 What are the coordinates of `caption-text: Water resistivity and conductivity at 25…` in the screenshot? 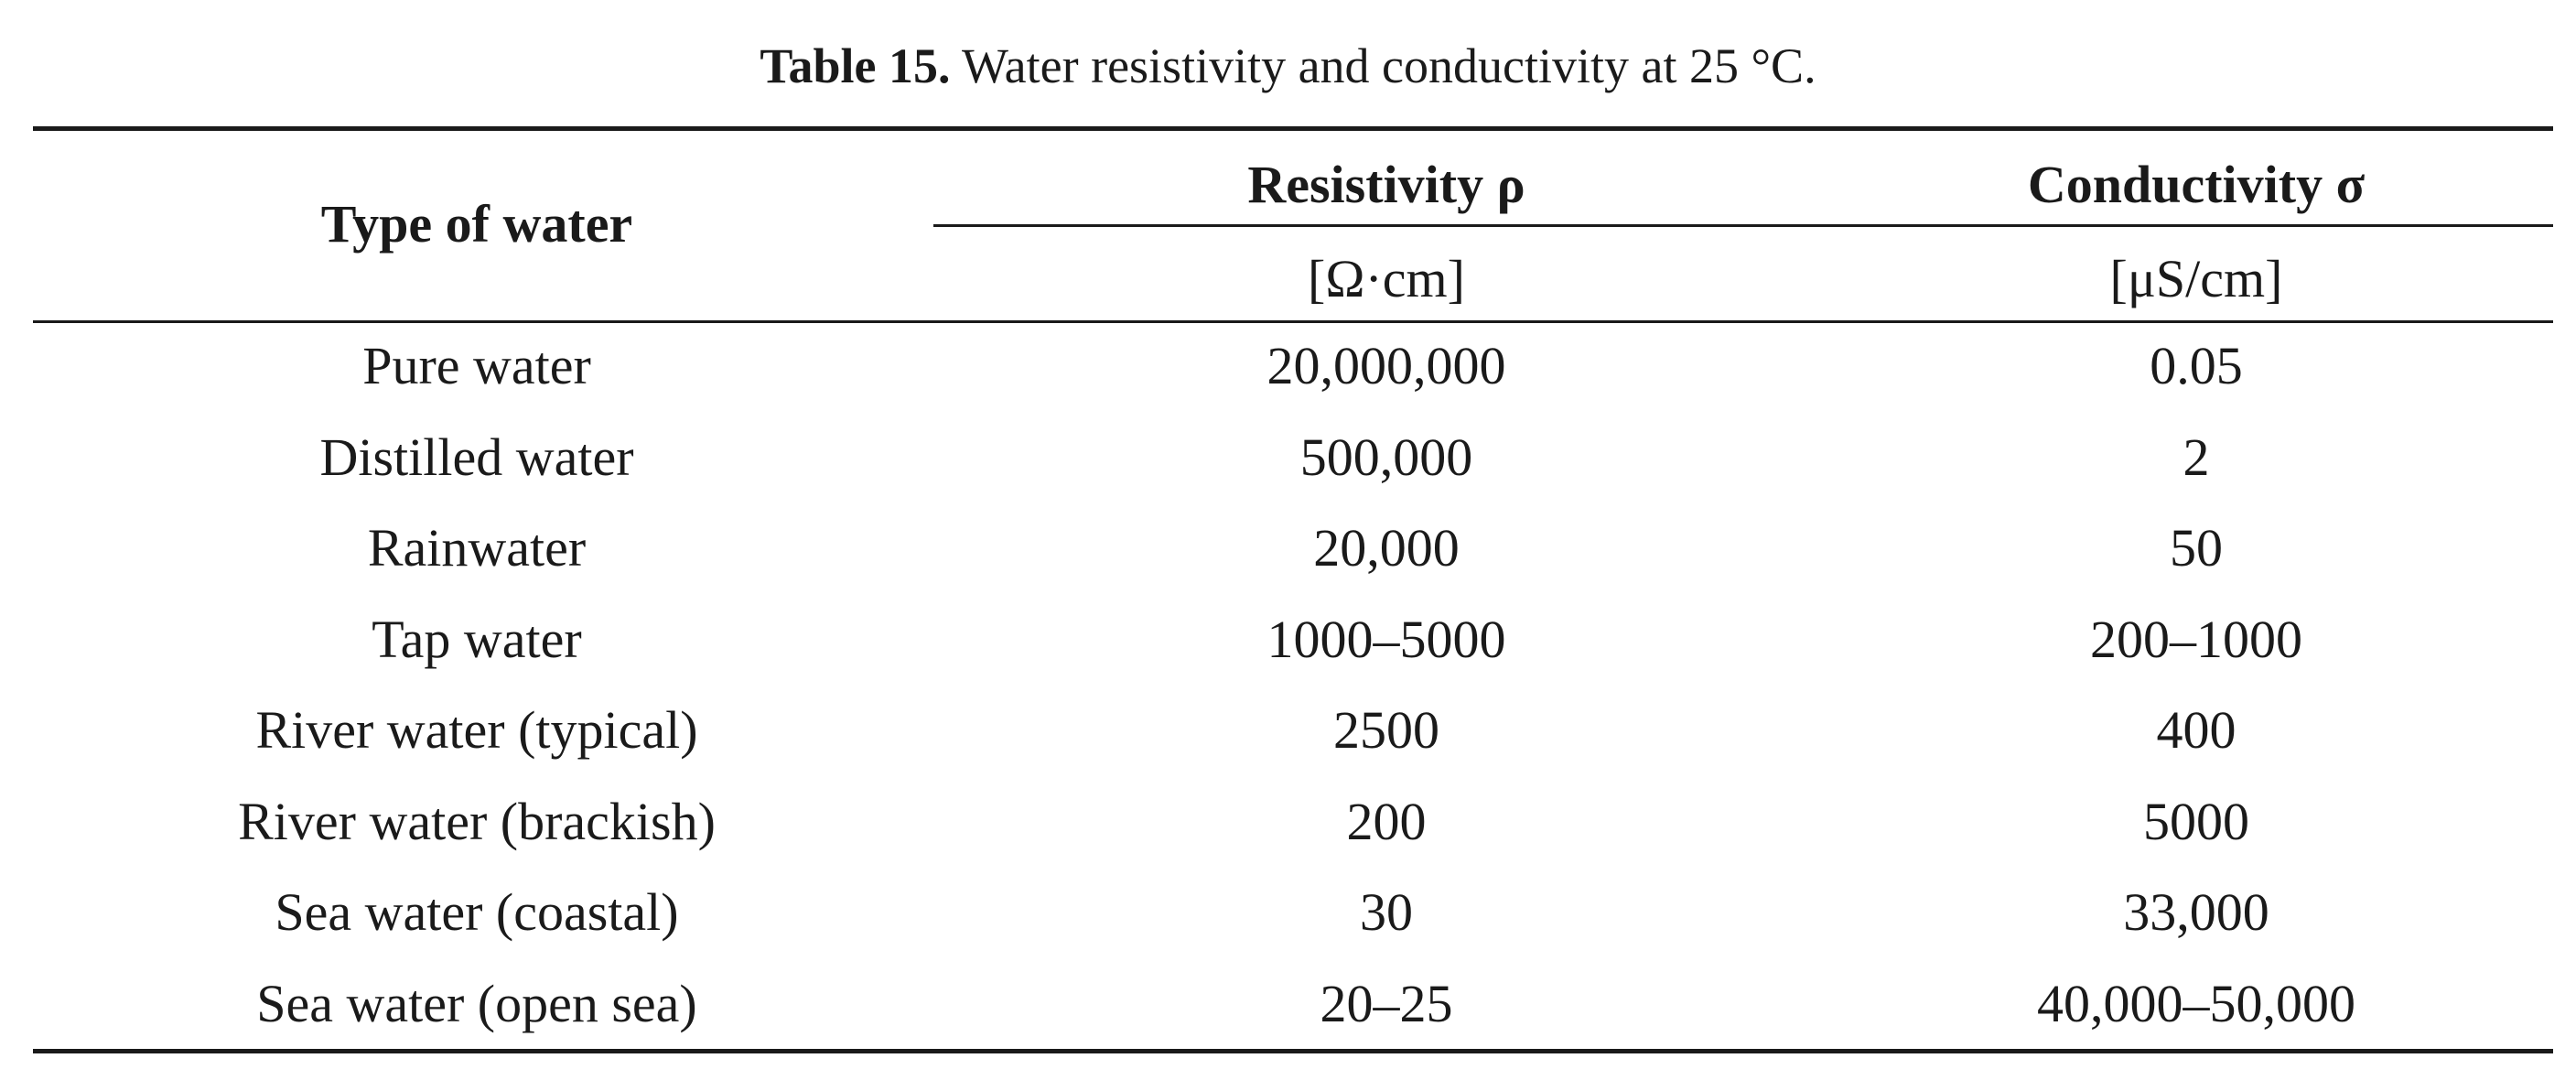 It's located at (1389, 65).